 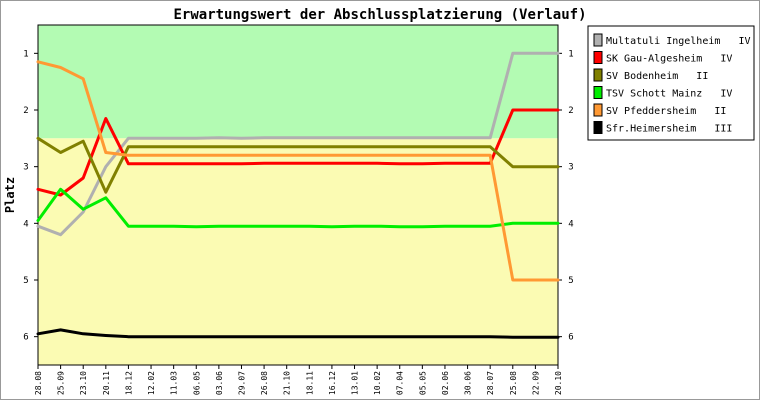 What do you see at coordinates (174, 383) in the screenshot?
I see `x-tick-label: 11.03` at bounding box center [174, 383].